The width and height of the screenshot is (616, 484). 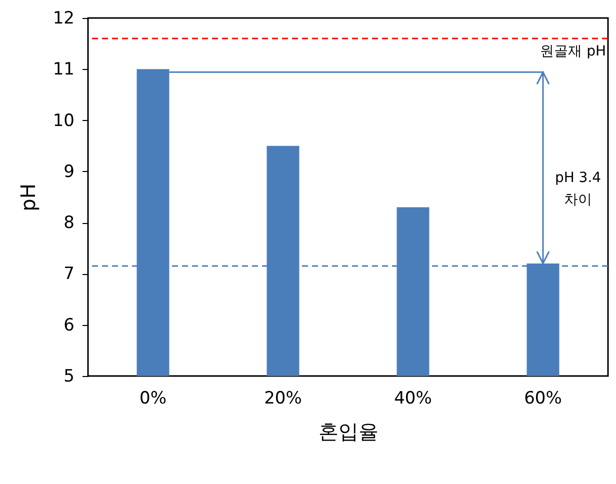 I want to click on y-tick-label: 11, so click(x=63, y=70).